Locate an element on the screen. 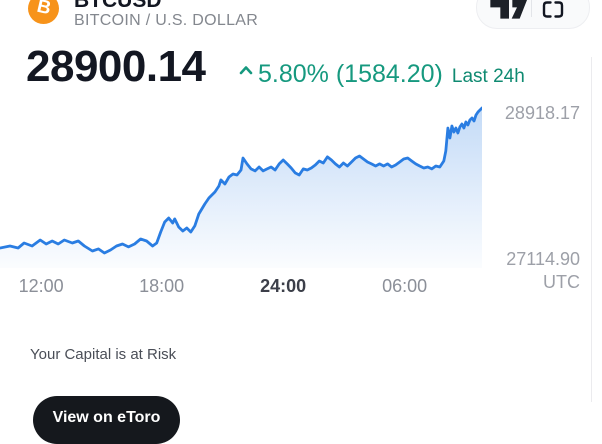 This screenshot has width=602, height=444. x-axis-tick: 12:00 is located at coordinates (41, 286).